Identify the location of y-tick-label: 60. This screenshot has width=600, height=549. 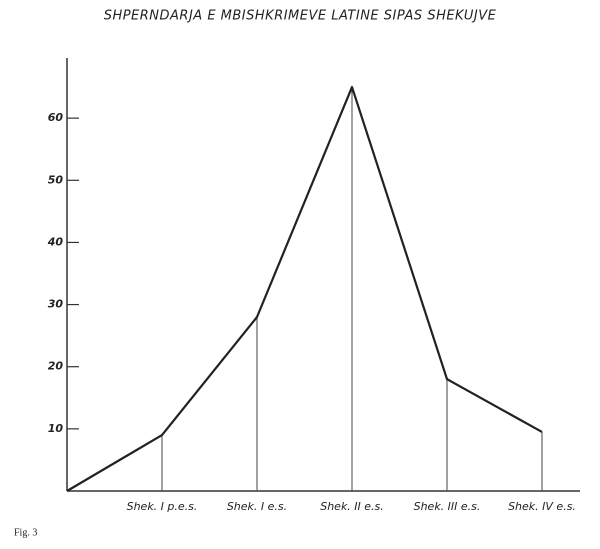
(56, 117).